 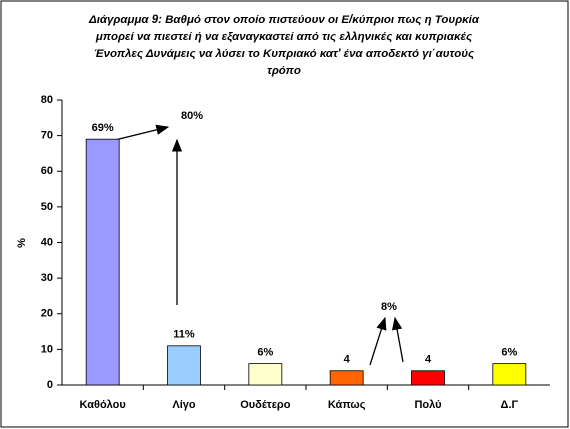 I want to click on y-tick-label: 70, so click(x=47, y=136).